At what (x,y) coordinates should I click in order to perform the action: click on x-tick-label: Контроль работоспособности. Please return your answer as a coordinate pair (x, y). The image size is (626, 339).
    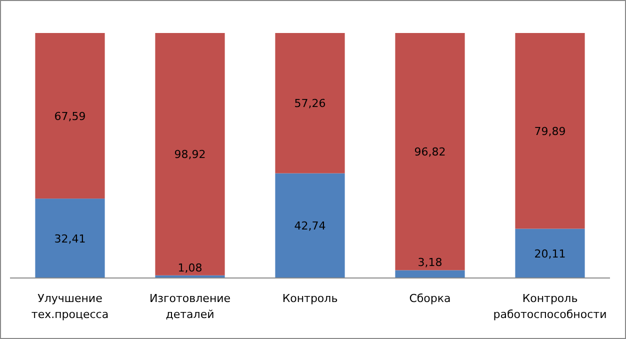
    Looking at the image, I should click on (550, 306).